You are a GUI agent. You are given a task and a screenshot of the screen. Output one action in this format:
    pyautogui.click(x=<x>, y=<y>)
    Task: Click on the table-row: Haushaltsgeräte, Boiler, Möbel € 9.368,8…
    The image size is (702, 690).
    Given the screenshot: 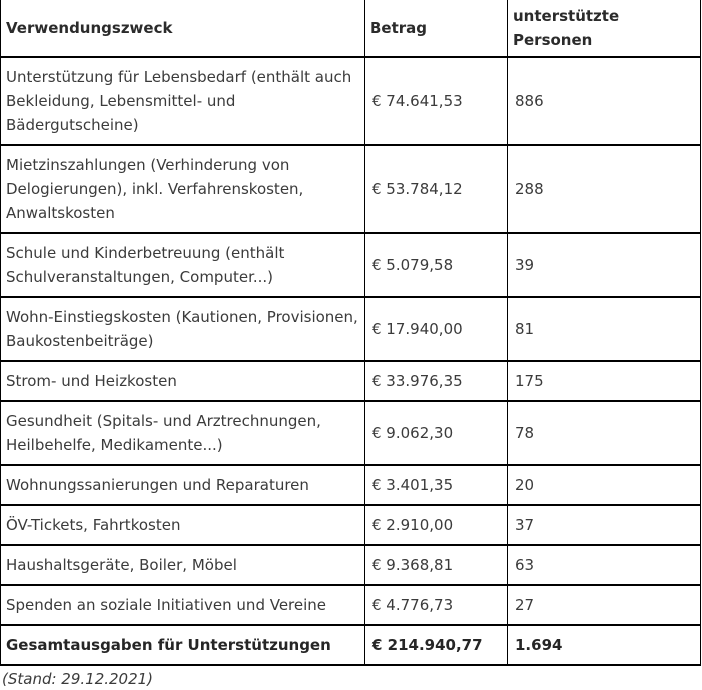 What is the action you would take?
    pyautogui.click(x=350, y=565)
    